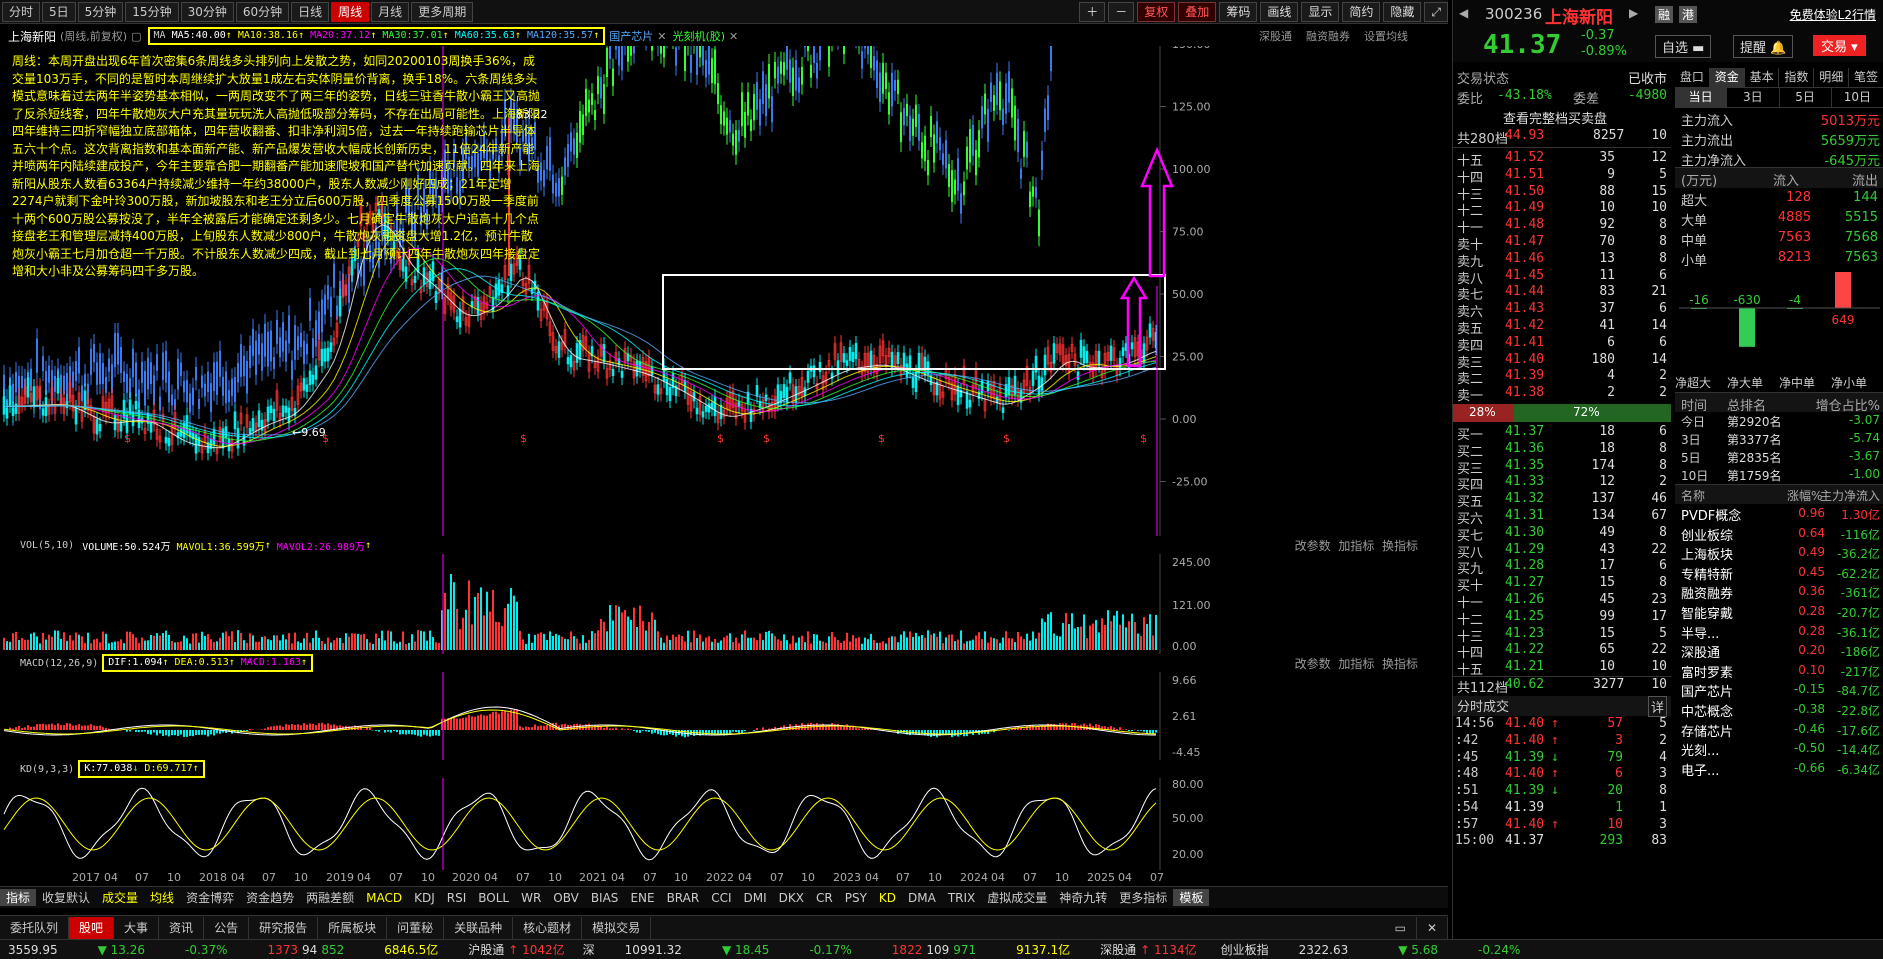 The image size is (1883, 959). Describe the element at coordinates (1328, 36) in the screenshot. I see `link-margin: 融资融券` at that location.